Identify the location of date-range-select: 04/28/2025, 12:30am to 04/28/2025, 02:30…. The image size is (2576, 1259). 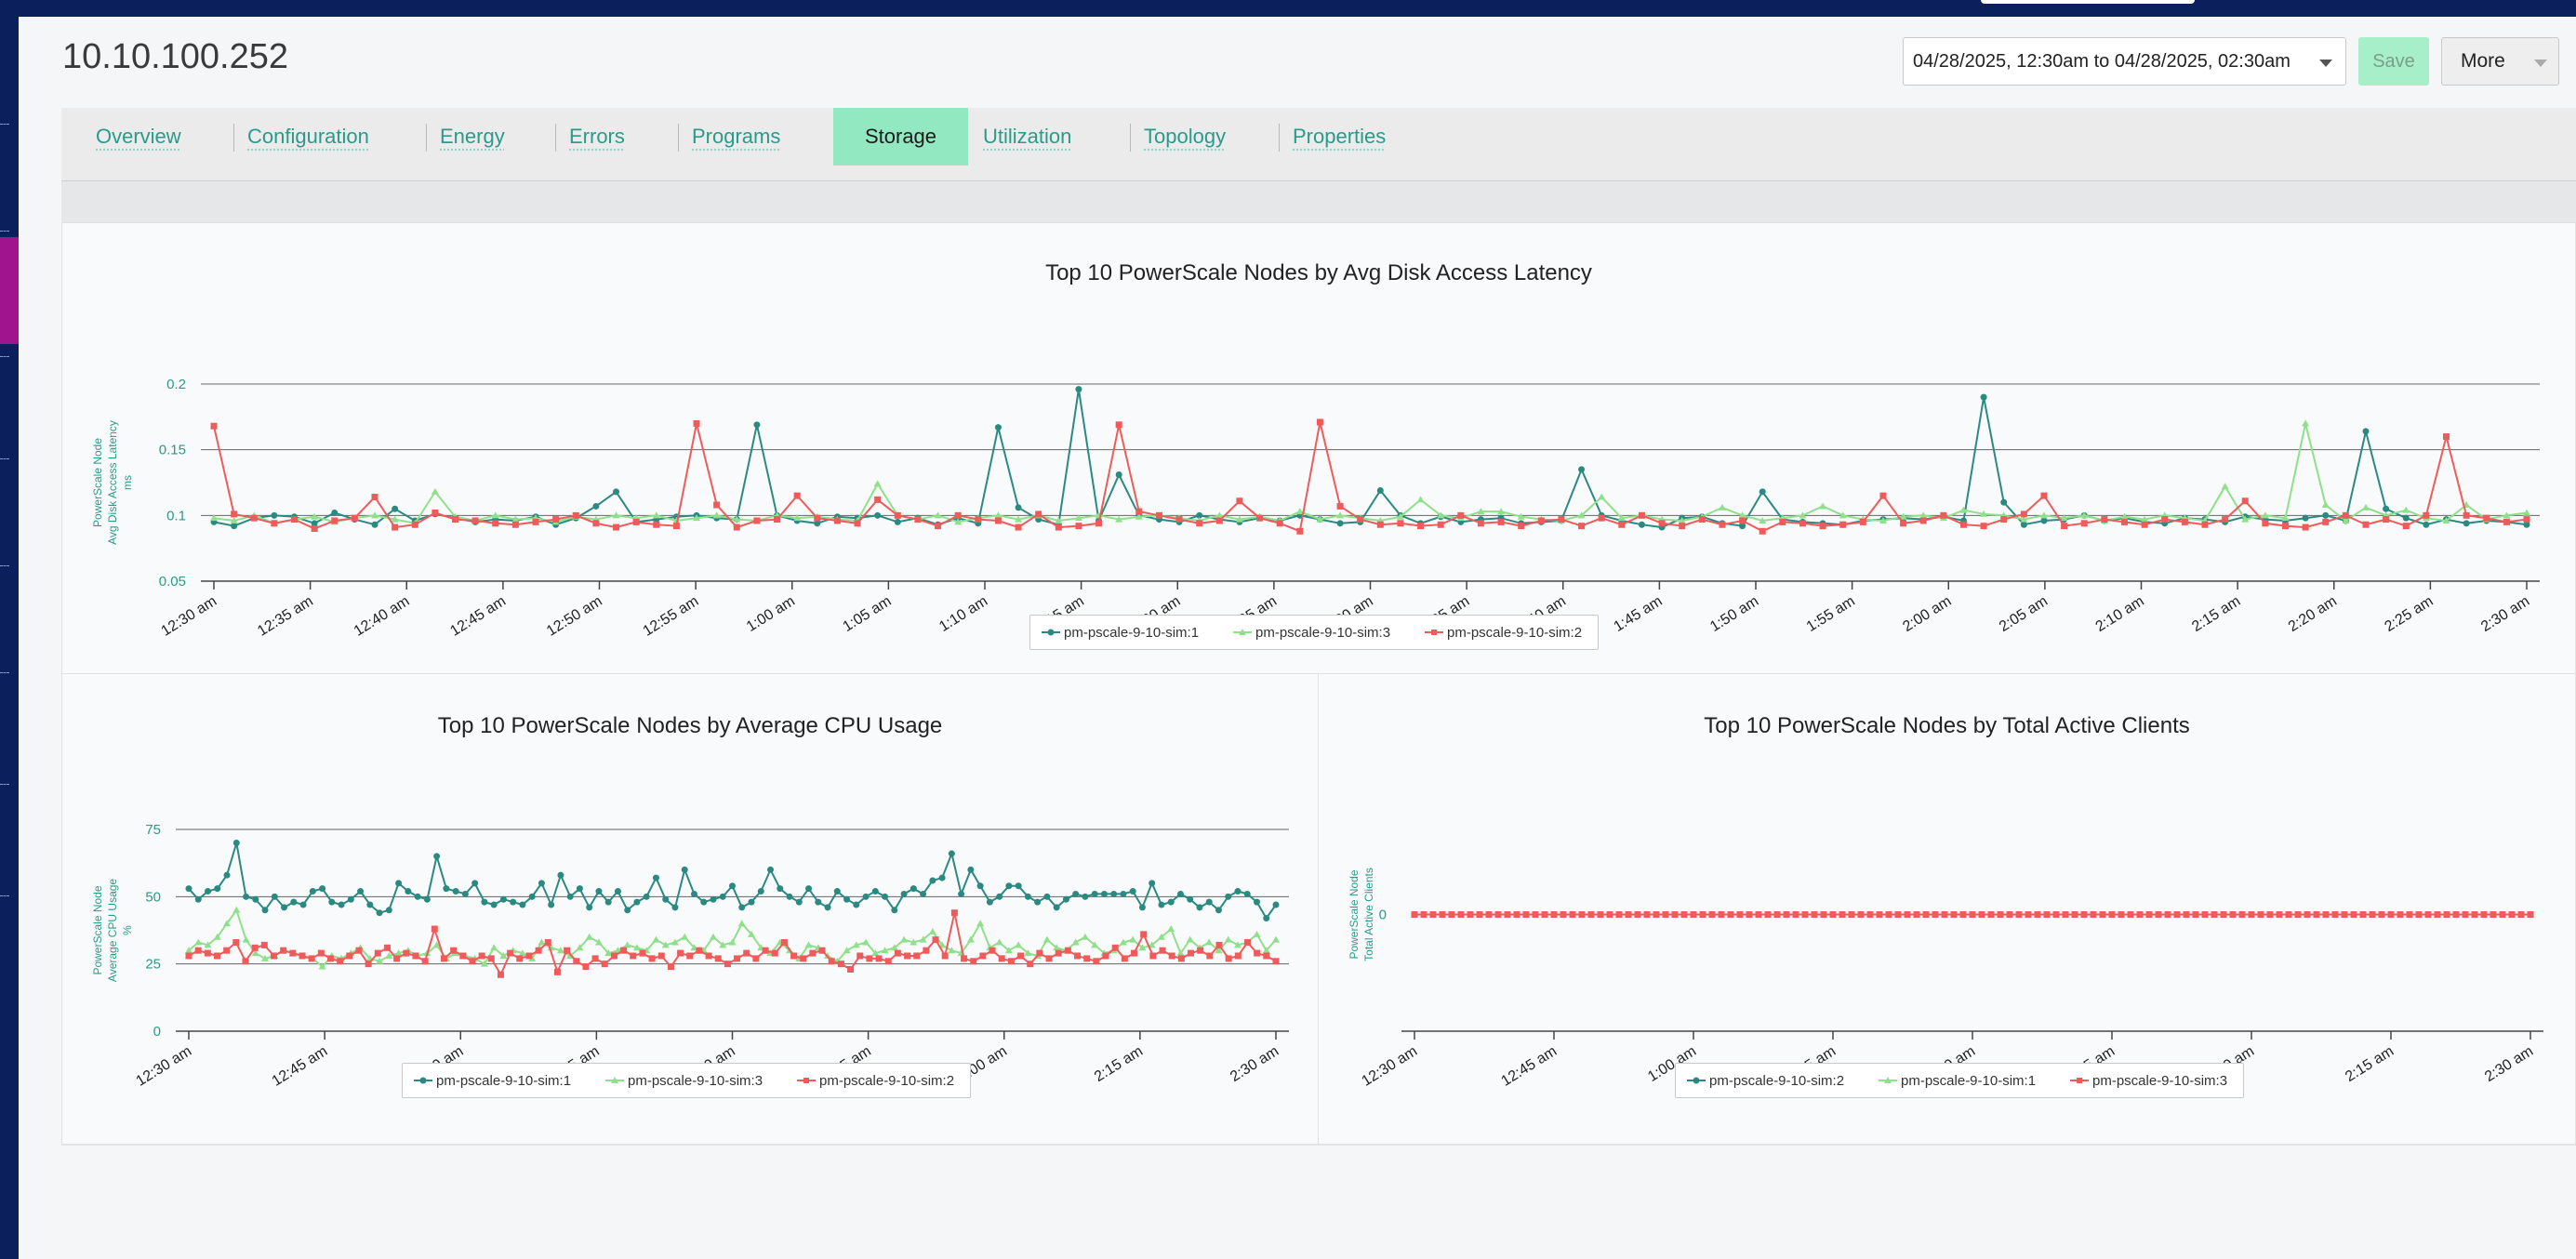
(2124, 61).